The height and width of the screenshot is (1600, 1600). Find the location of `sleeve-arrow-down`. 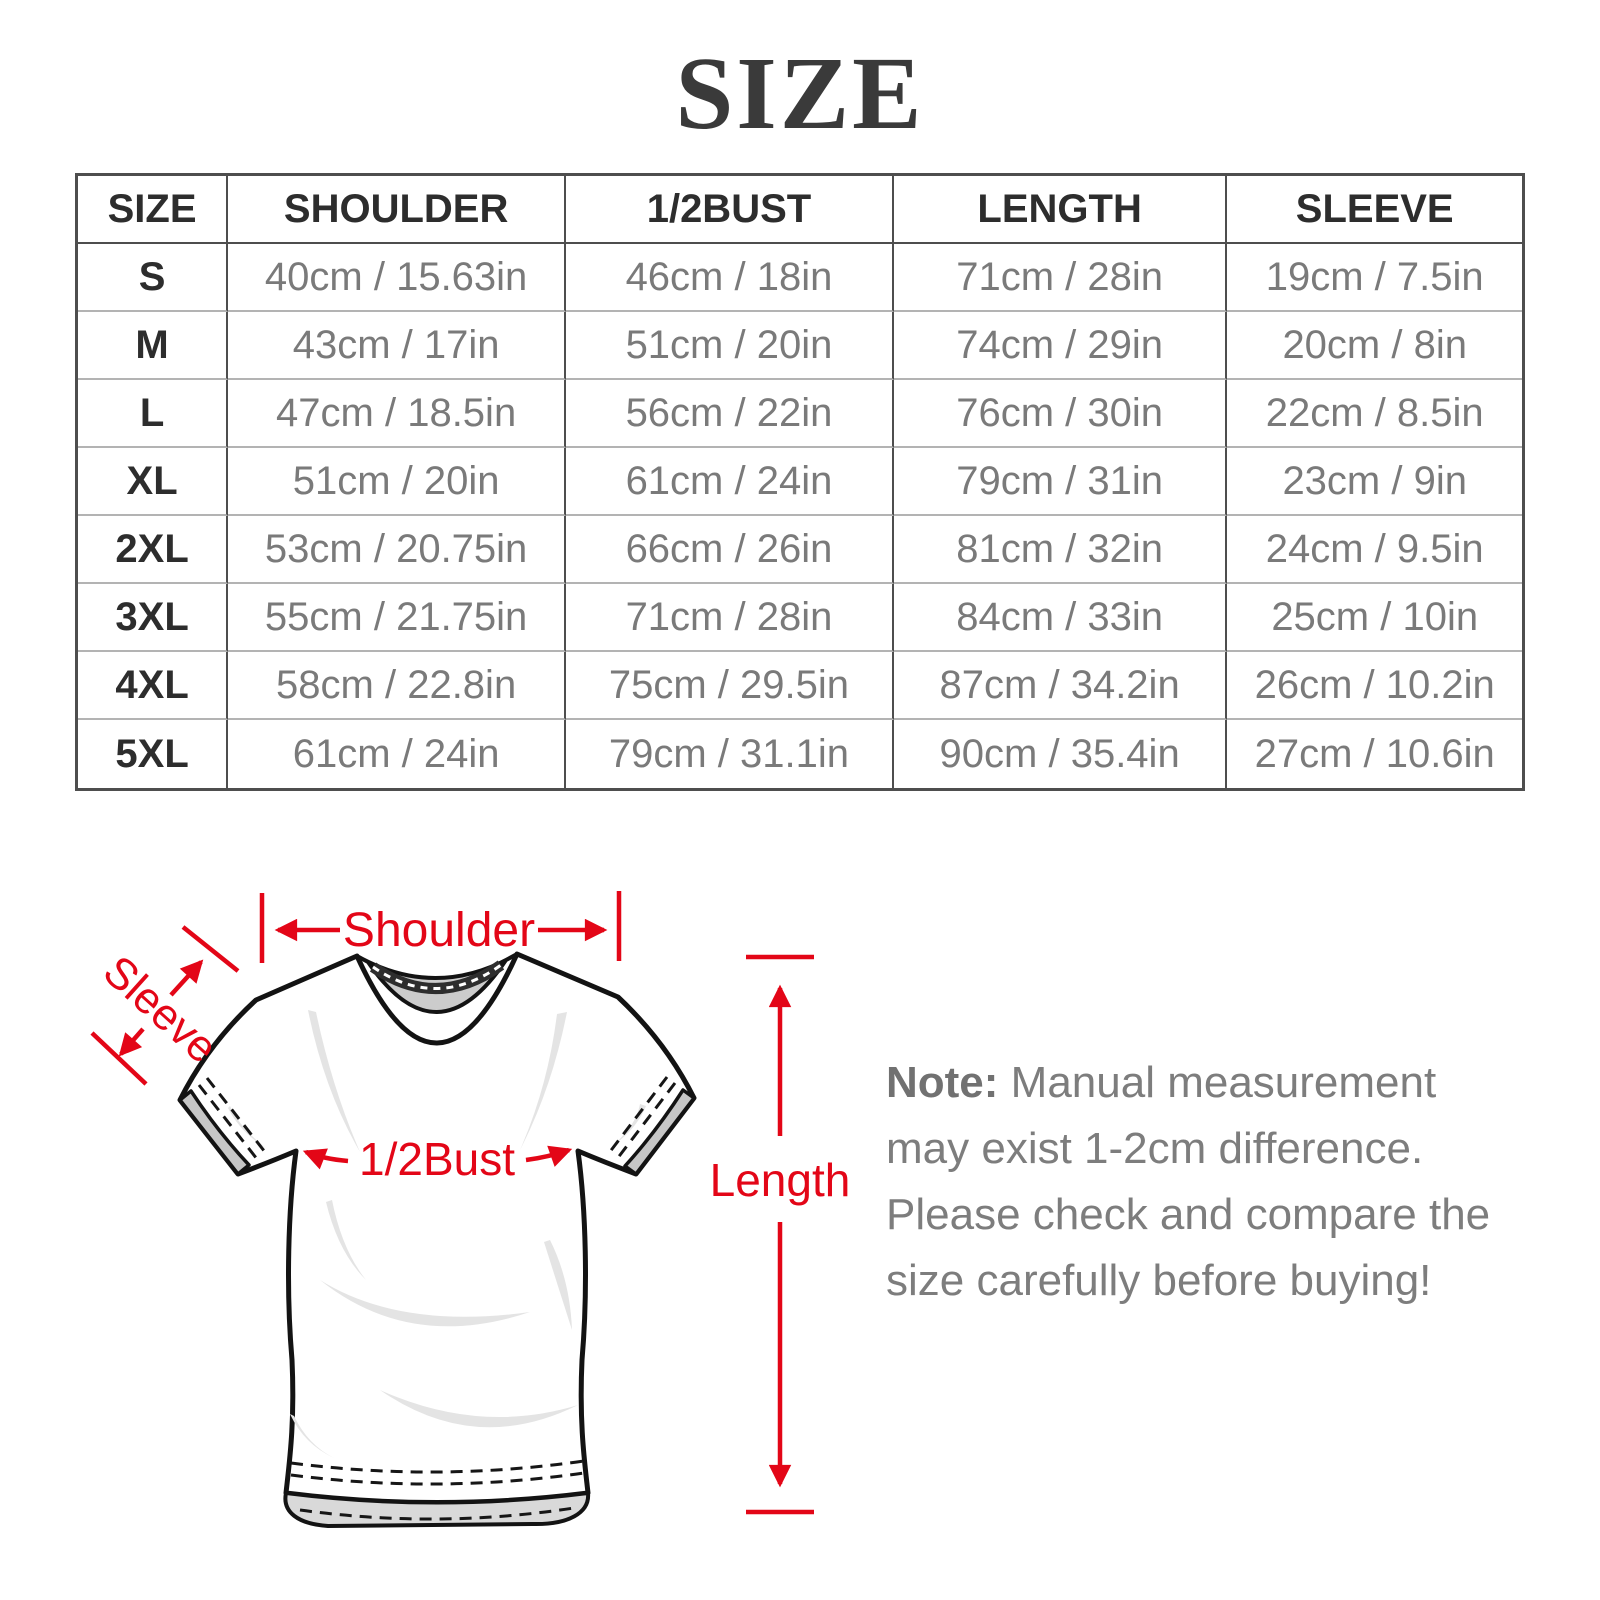

sleeve-arrow-down is located at coordinates (131, 1042).